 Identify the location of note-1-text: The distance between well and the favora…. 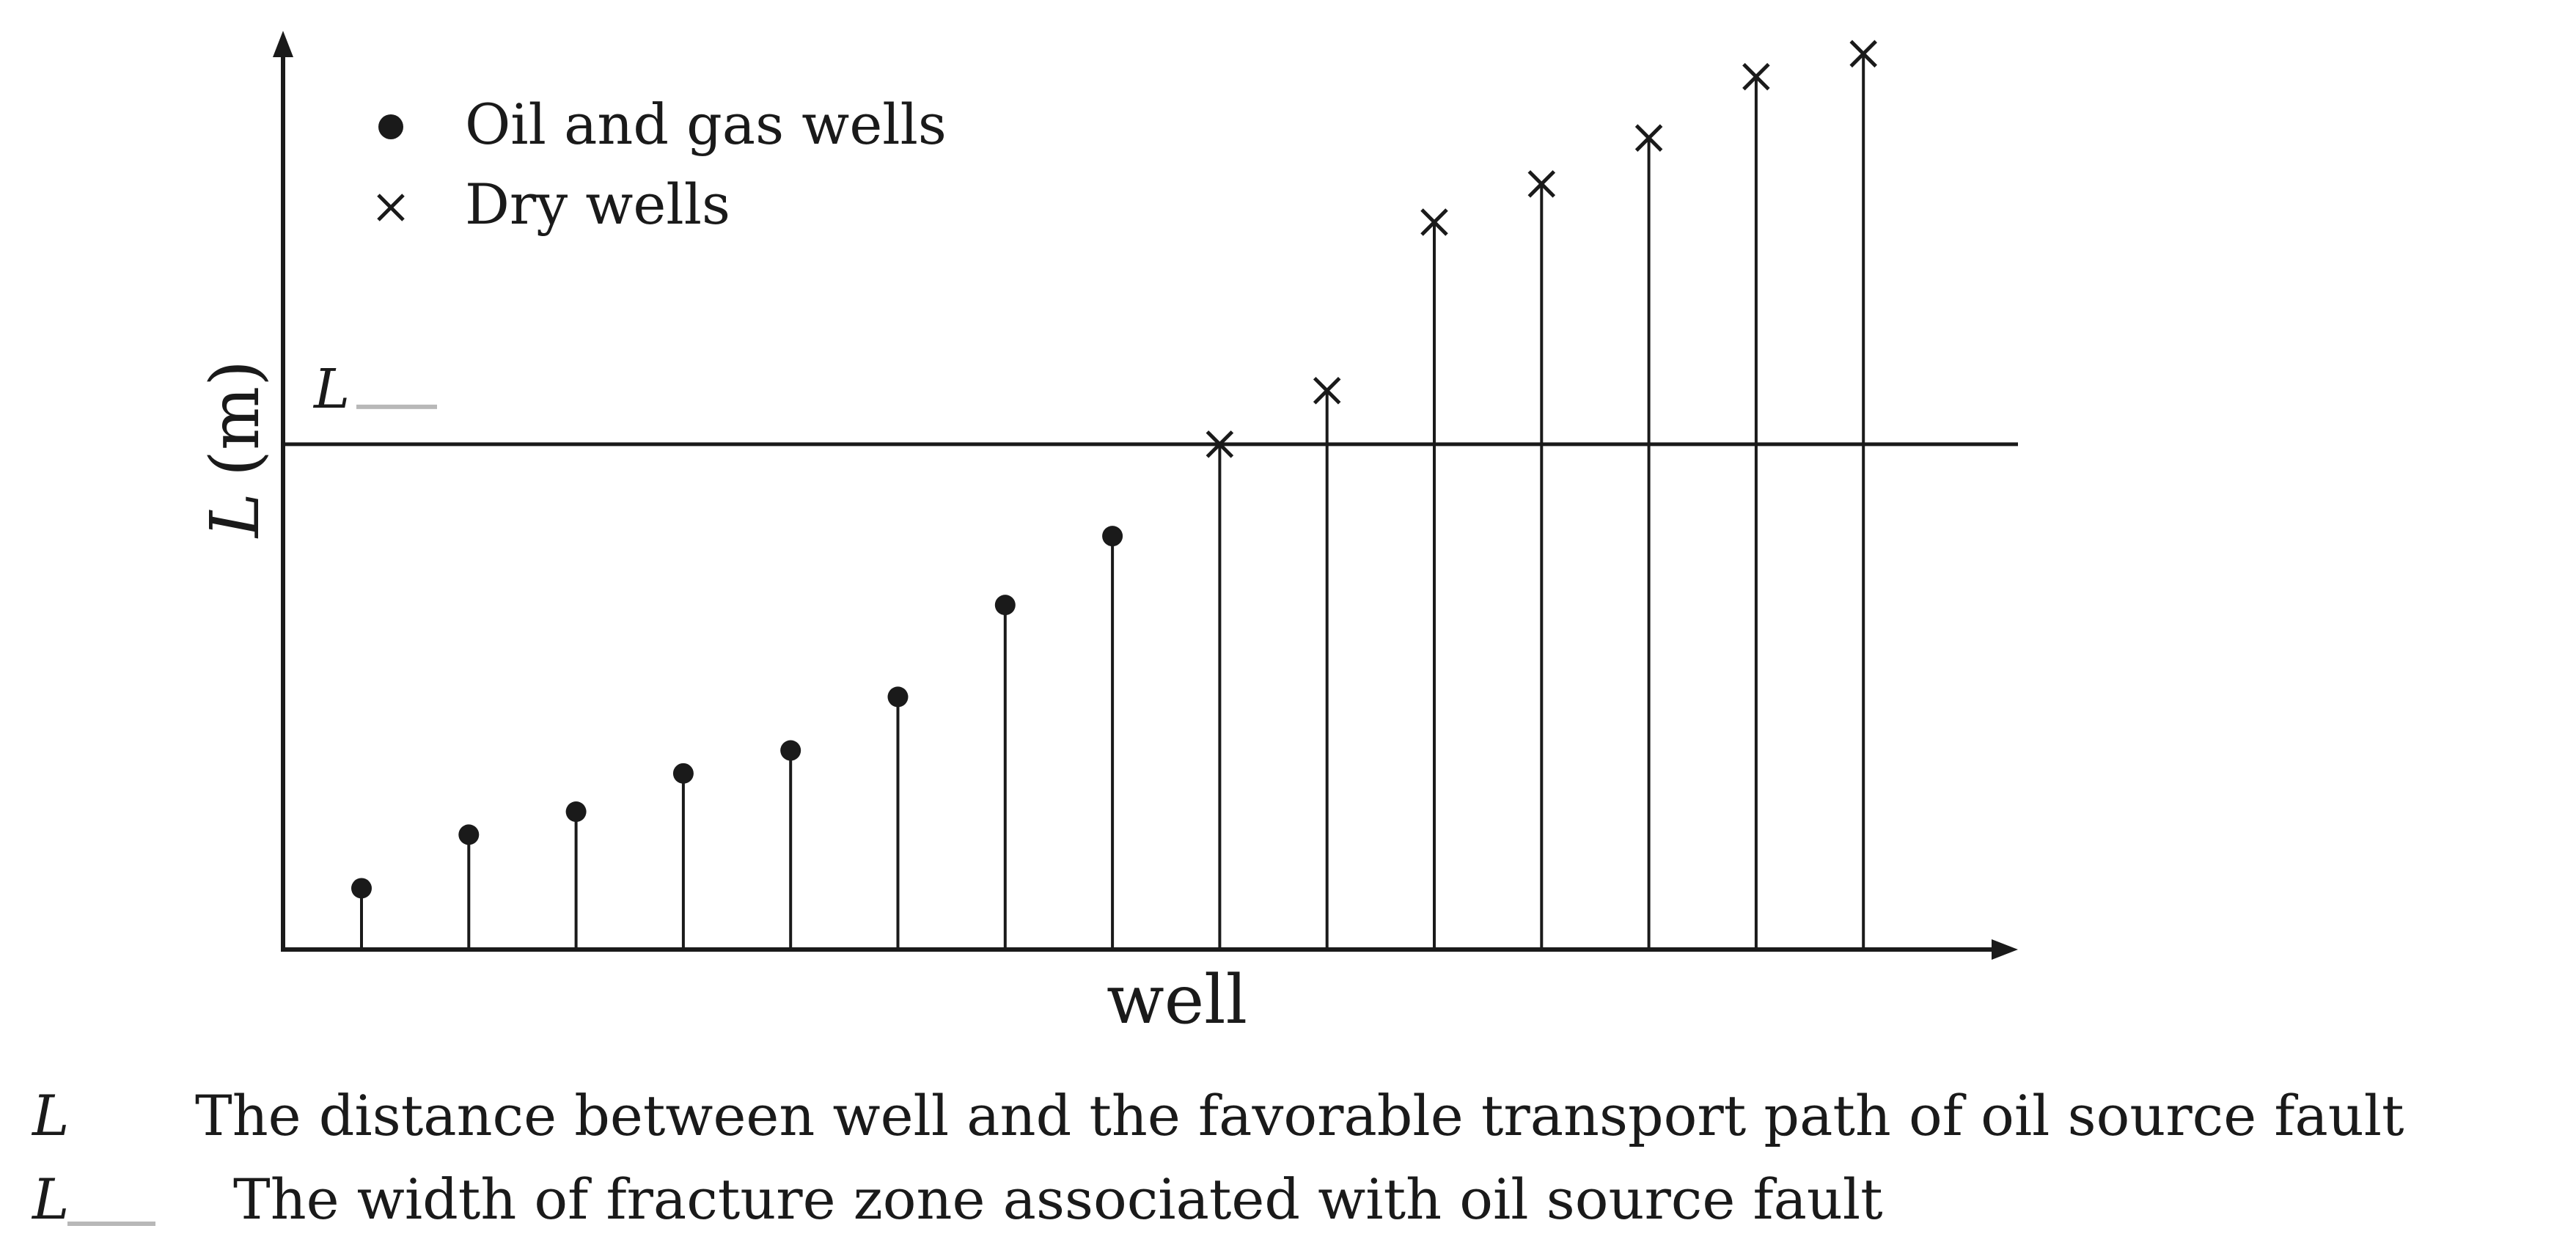
(1300, 1115).